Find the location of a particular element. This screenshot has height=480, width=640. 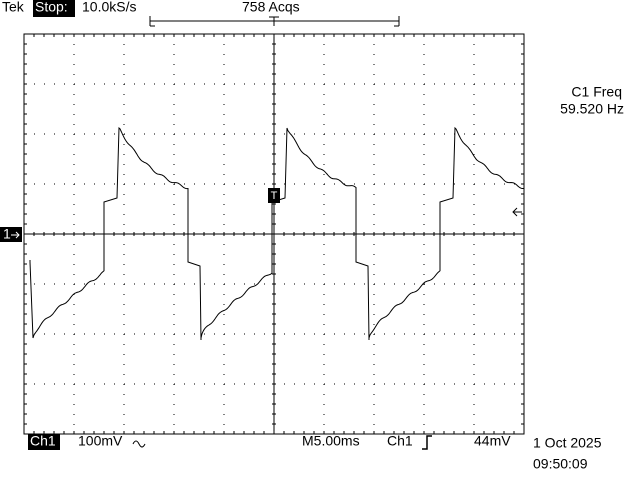

channel-arrow is located at coordinates (15, 235).